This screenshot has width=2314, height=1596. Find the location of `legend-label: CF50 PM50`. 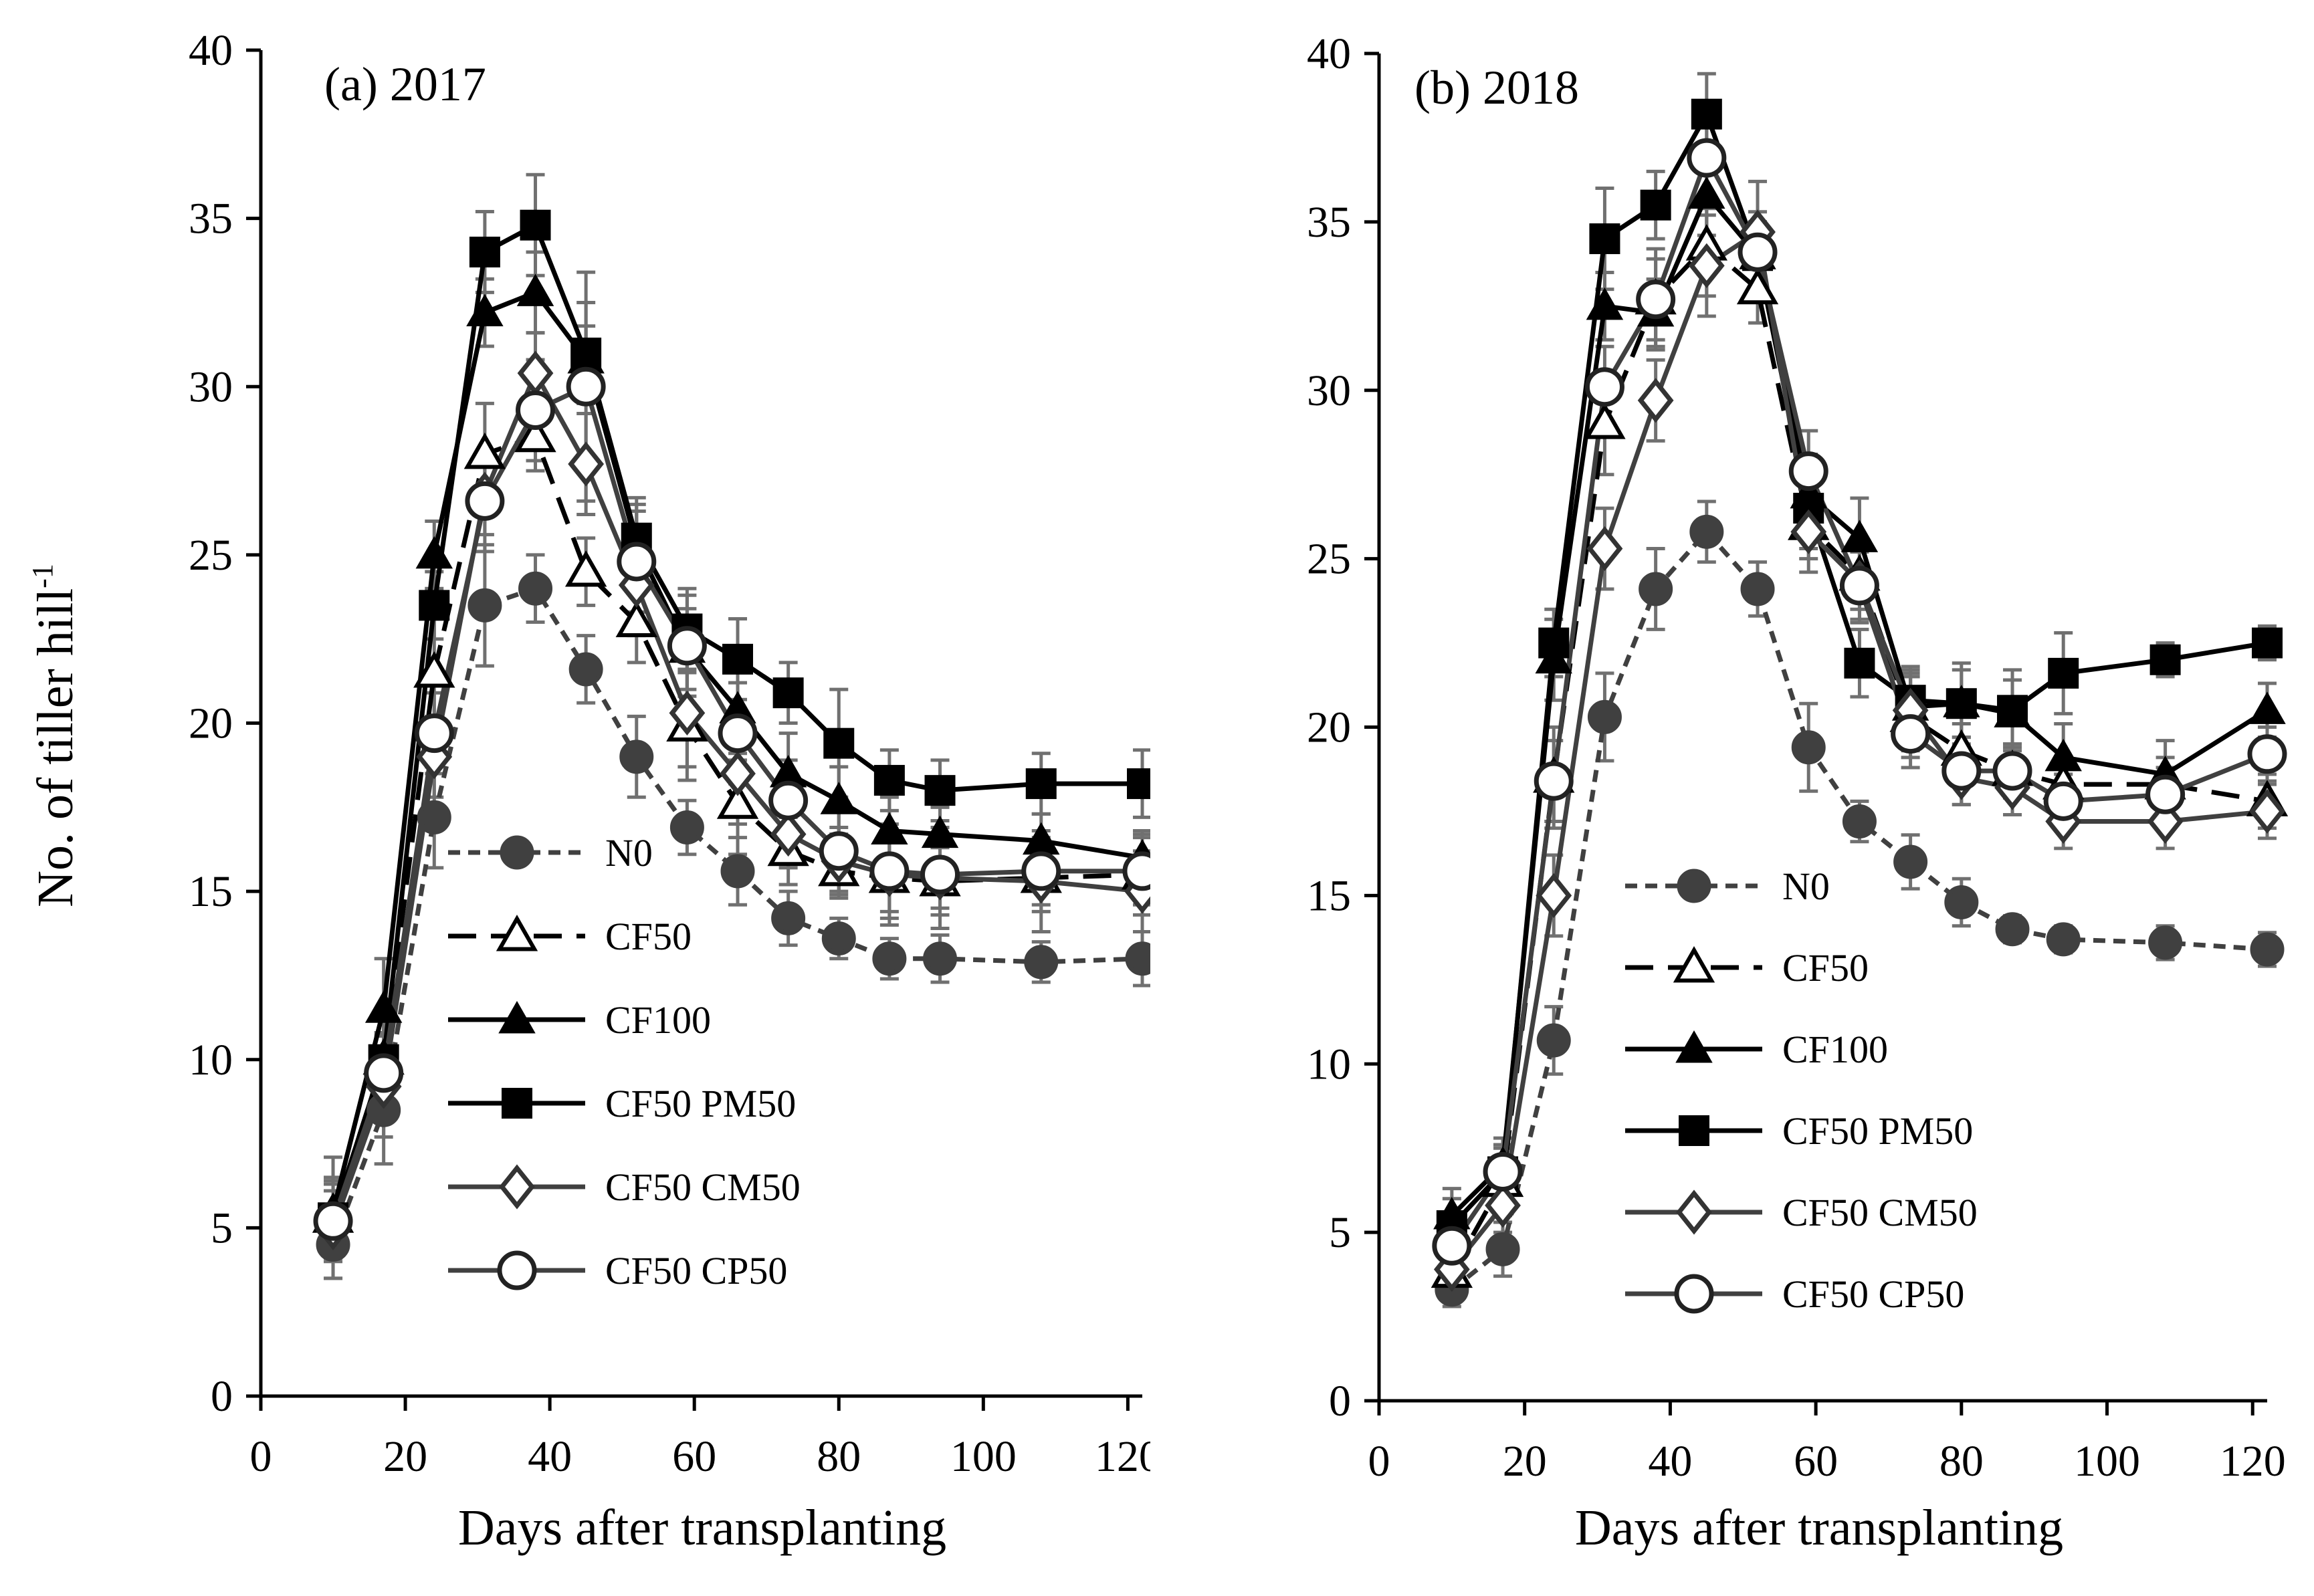

legend-label: CF50 PM50 is located at coordinates (700, 1103).